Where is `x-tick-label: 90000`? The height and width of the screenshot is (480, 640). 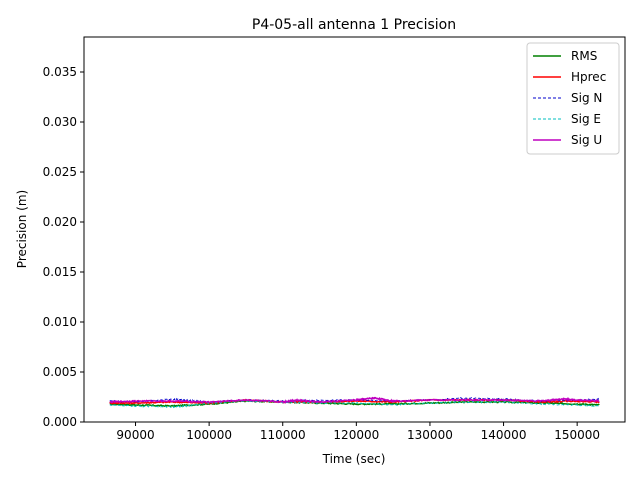
x-tick-label: 90000 is located at coordinates (135, 435).